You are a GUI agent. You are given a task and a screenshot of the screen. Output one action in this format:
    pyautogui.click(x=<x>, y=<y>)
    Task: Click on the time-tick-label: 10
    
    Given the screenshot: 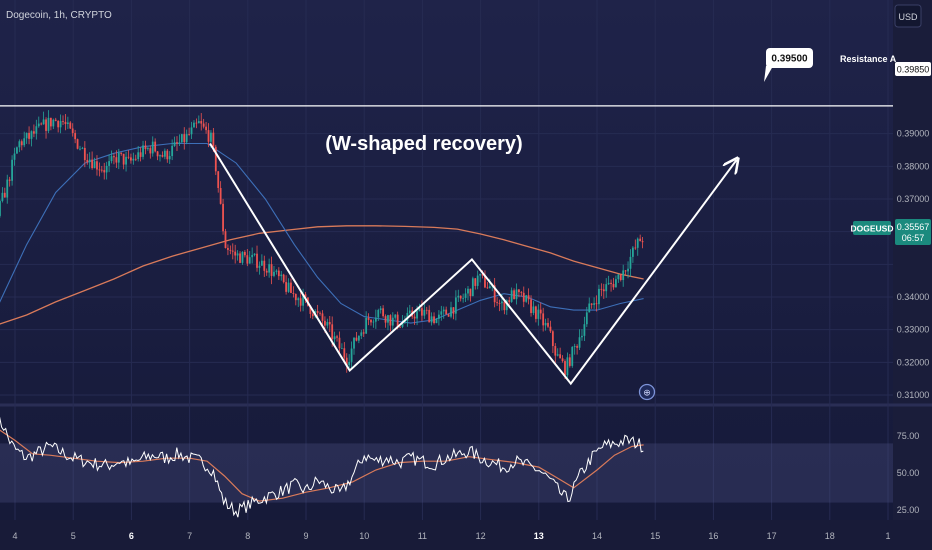 What is the action you would take?
    pyautogui.click(x=364, y=536)
    